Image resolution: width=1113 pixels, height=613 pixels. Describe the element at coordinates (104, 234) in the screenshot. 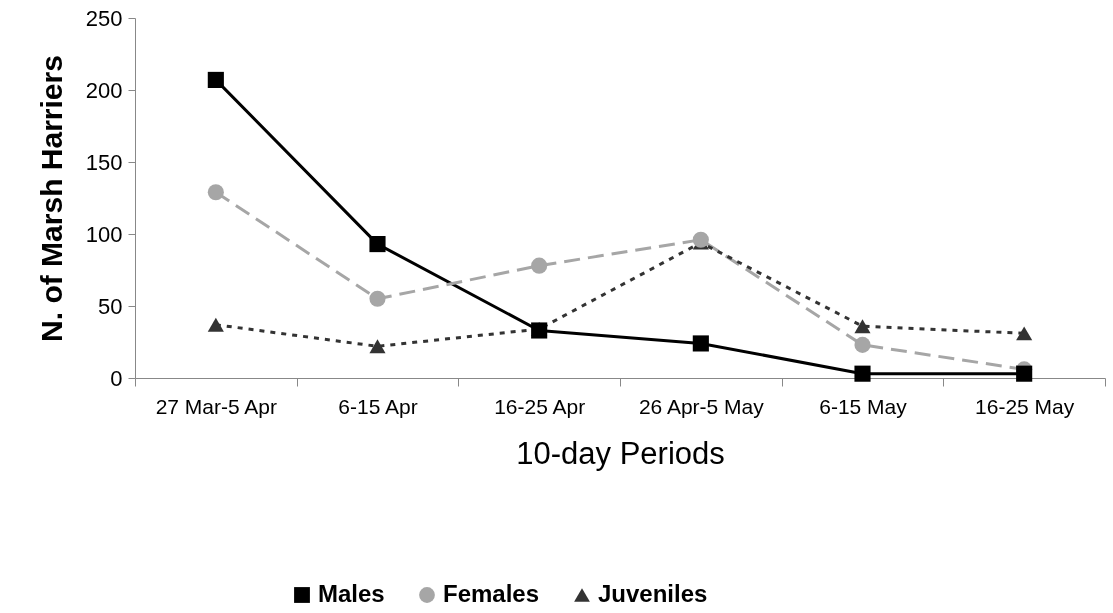

I see `y-tick-label: 100` at that location.